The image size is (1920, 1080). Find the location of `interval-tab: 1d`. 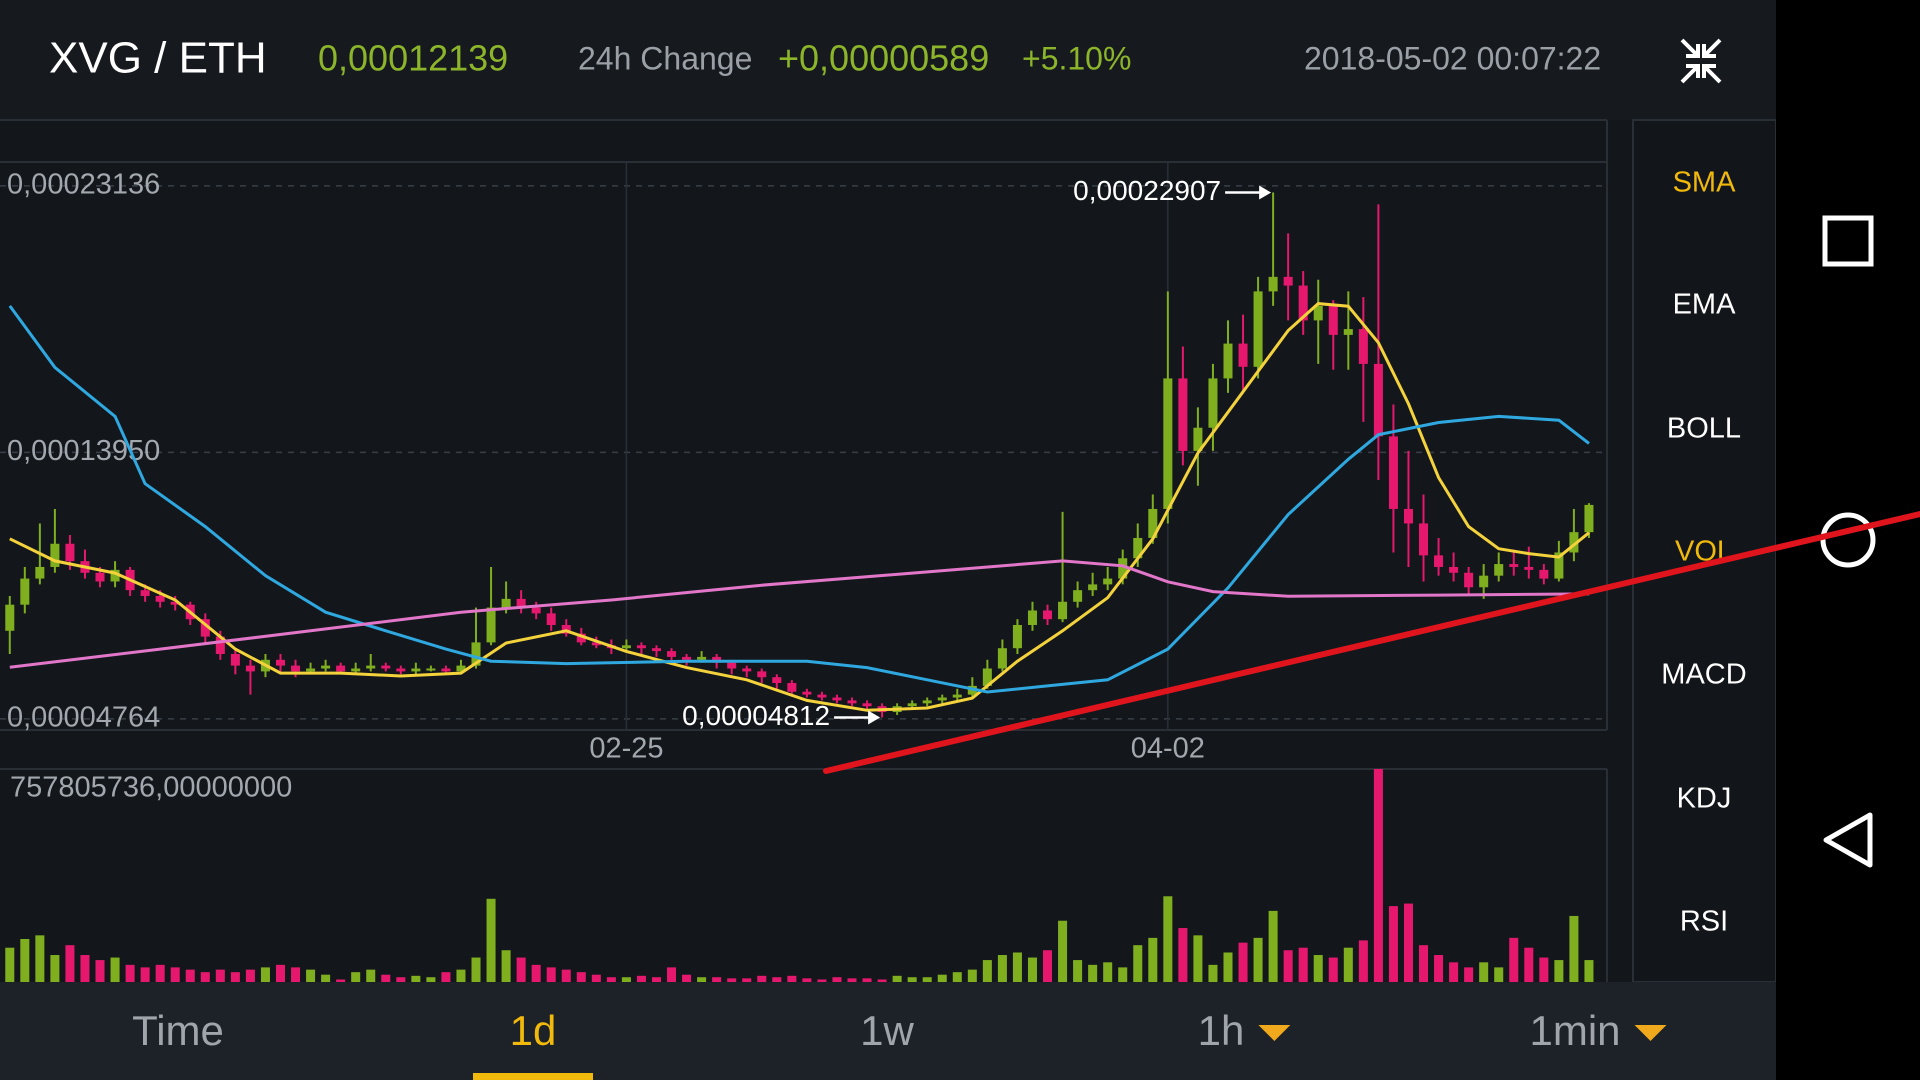

interval-tab: 1d is located at coordinates (533, 1030).